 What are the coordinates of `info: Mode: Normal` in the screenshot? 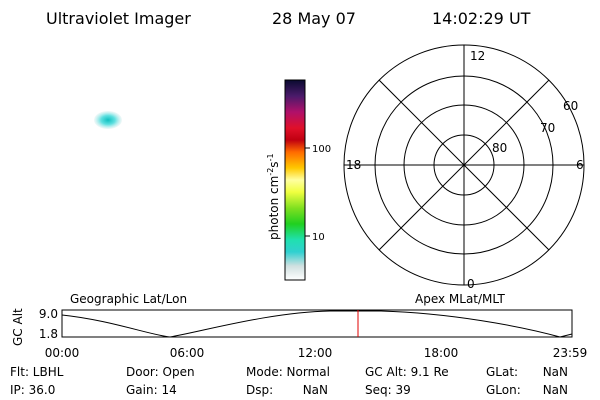 It's located at (288, 372).